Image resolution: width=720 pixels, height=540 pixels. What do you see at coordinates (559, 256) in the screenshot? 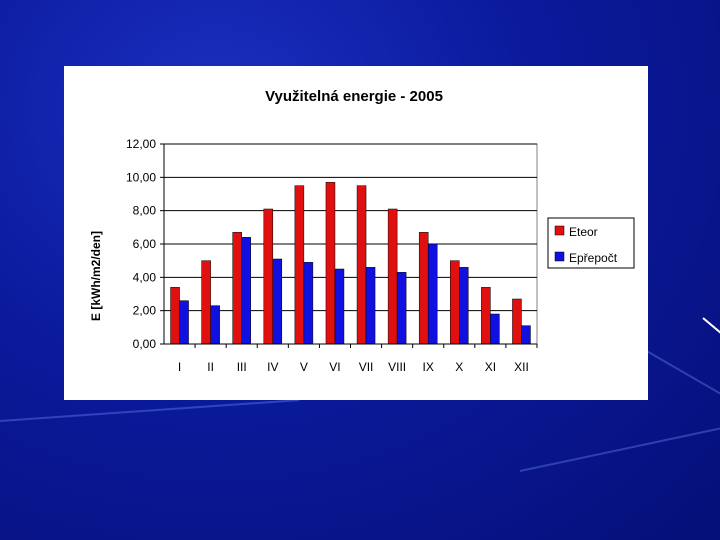
I see `legend-swatch-eprepocet` at bounding box center [559, 256].